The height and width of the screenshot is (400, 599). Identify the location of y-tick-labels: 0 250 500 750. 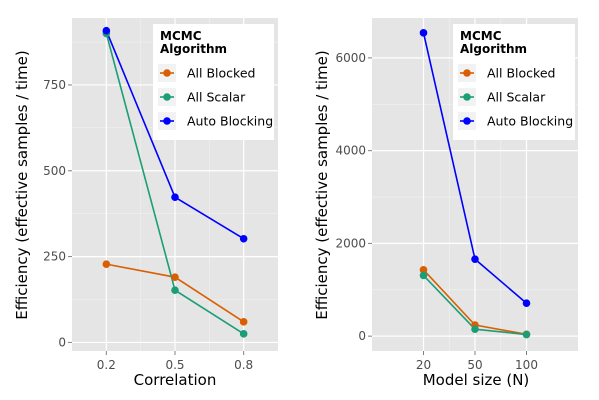
(57, 213).